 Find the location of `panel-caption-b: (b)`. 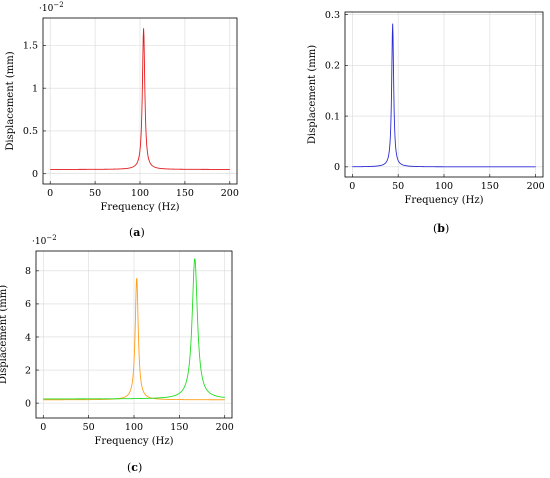

panel-caption-b: (b) is located at coordinates (441, 228).